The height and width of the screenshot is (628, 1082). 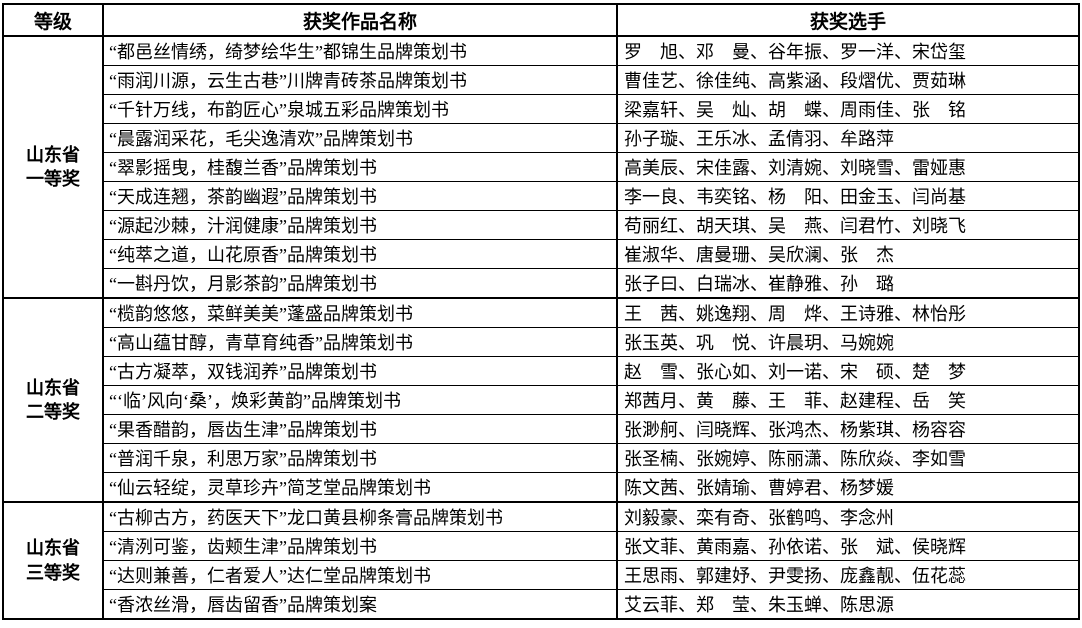 I want to click on header-work: 获奖作品名称, so click(x=360, y=20).